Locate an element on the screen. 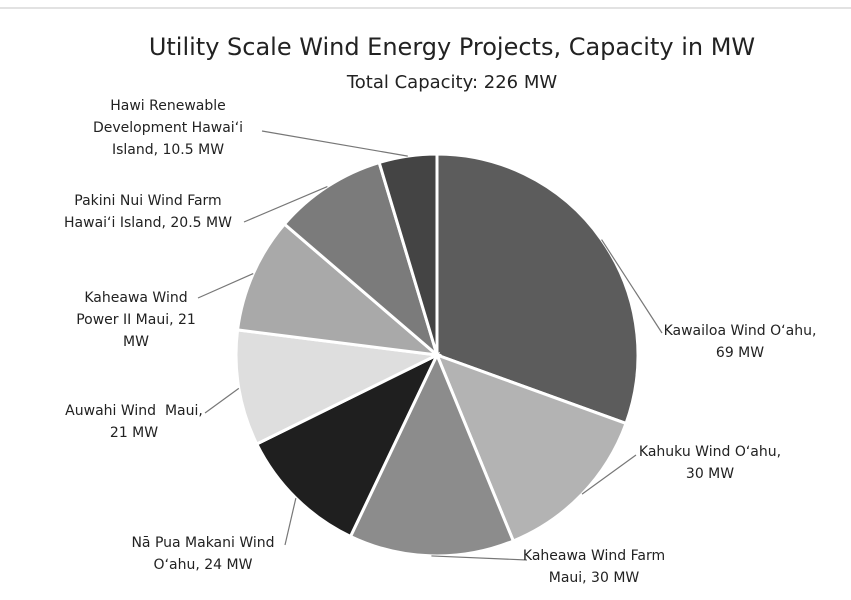  slice-label: Kaheawa Wind is located at coordinates (135, 298).